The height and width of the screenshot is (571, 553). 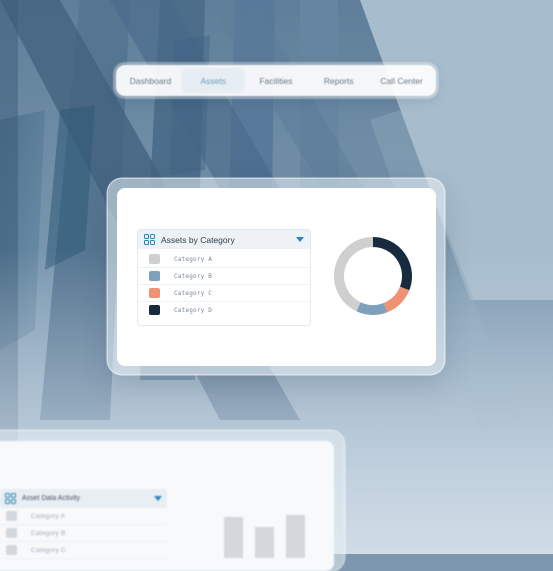 I want to click on panel-title: Asset Data Activity, so click(x=51, y=498).